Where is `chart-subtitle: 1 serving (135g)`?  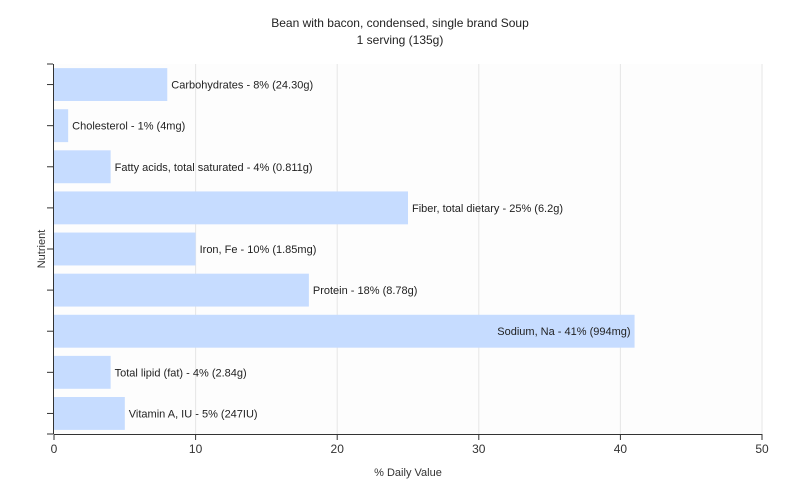
chart-subtitle: 1 serving (135g) is located at coordinates (400, 40).